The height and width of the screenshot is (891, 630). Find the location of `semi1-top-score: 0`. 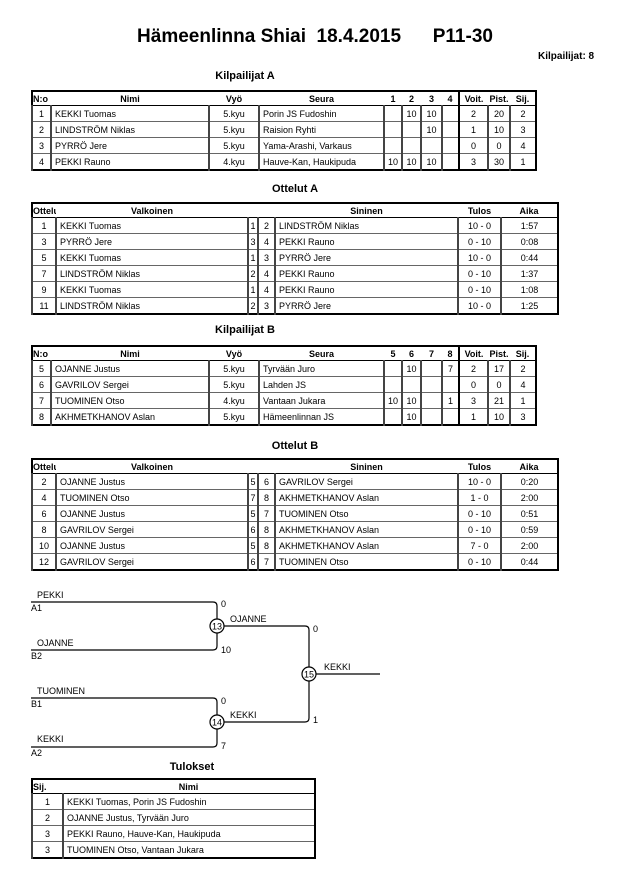

semi1-top-score: 0 is located at coordinates (223, 604).